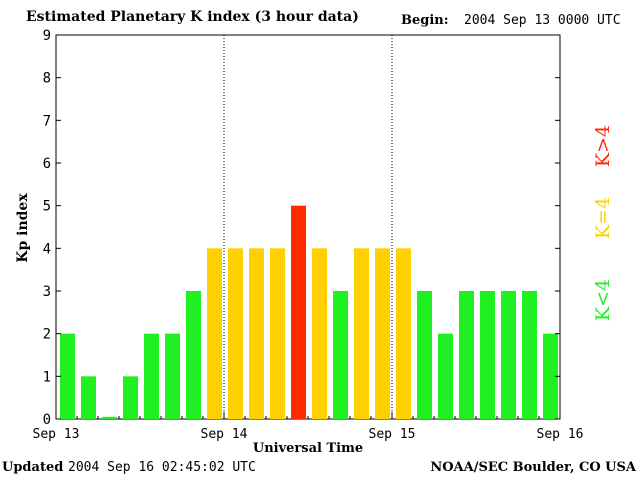  Describe the element at coordinates (47, 79) in the screenshot. I see `y-tick-label: 8` at that location.